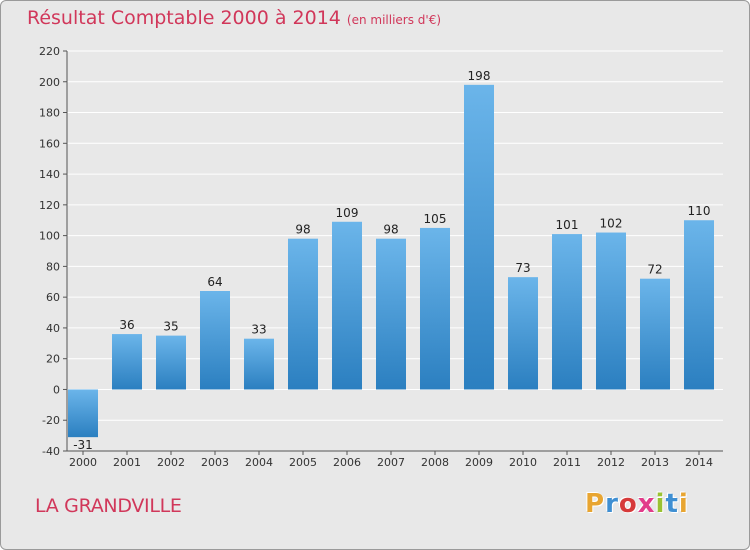  I want to click on x-tick-label: 2012, so click(611, 462).